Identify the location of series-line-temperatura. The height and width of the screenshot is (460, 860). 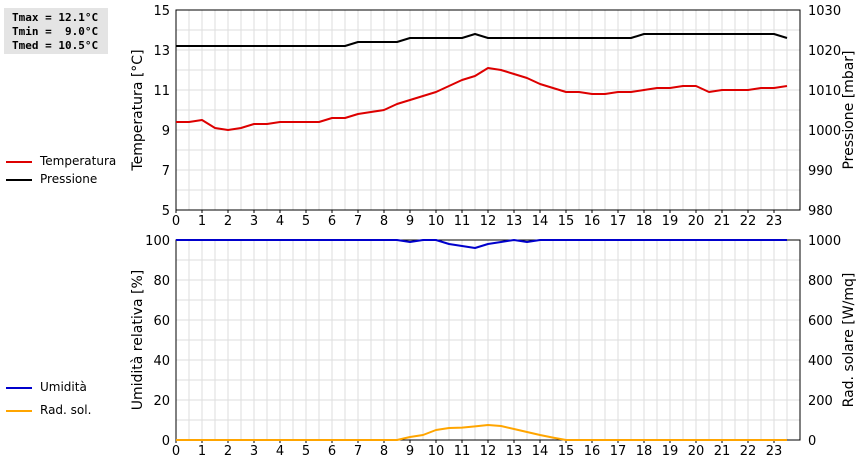
(482, 99).